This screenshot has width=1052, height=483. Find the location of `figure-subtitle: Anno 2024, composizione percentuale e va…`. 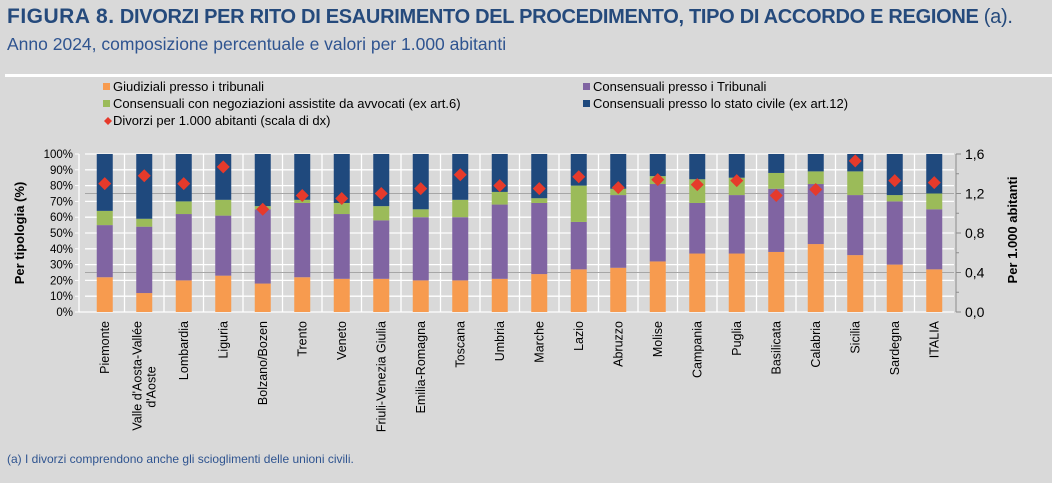

figure-subtitle: Anno 2024, composizione percentuale e va… is located at coordinates (257, 44).